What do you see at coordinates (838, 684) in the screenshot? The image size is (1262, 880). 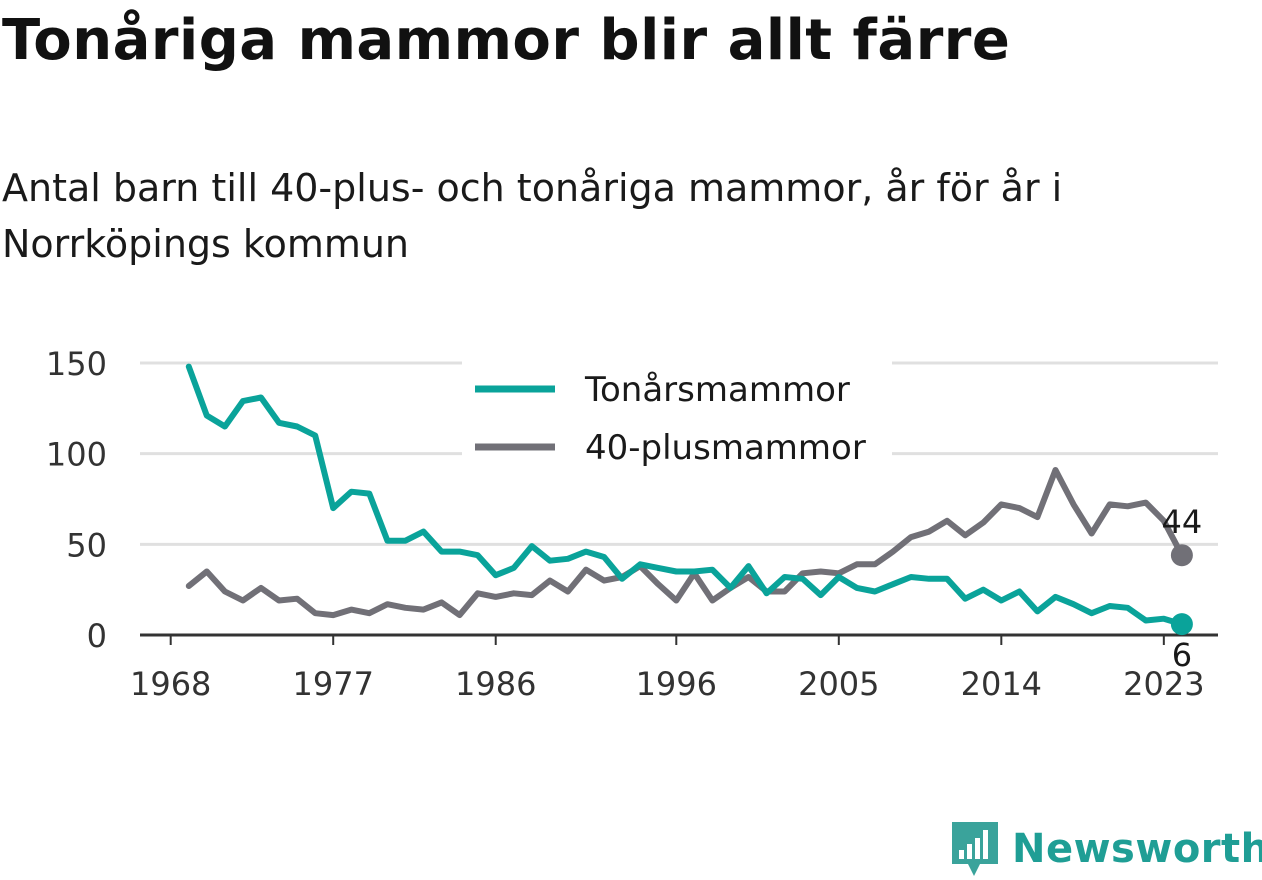 I see `x-tick-label-2005: 2005` at bounding box center [838, 684].